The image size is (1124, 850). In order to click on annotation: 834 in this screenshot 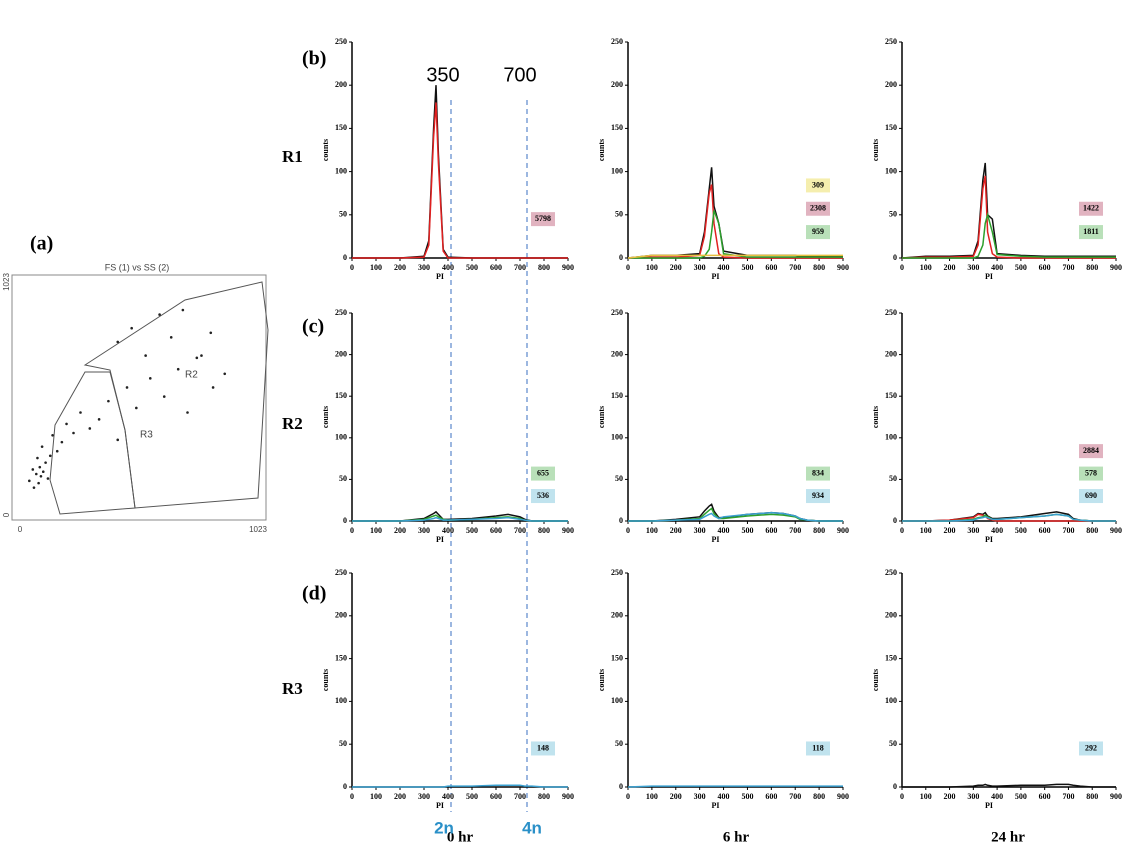, I will do `click(818, 472)`.